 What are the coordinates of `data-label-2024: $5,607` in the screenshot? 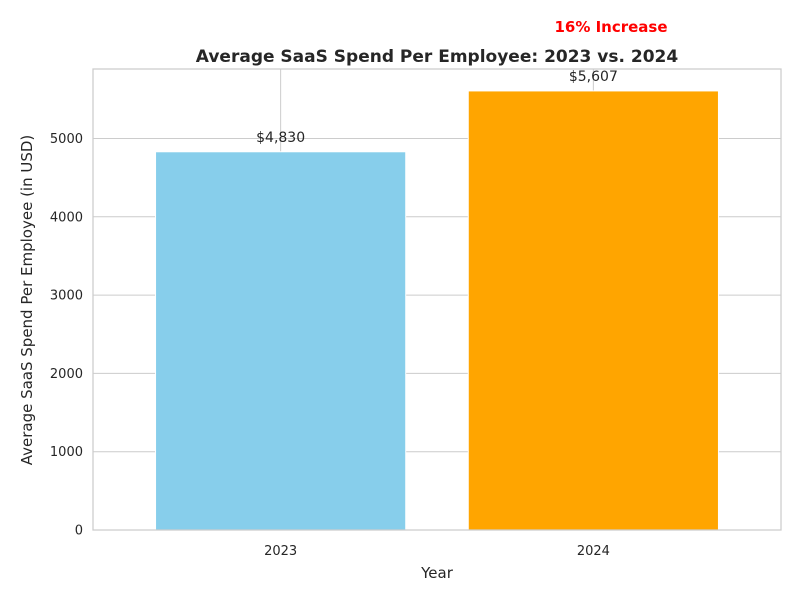 It's located at (593, 77).